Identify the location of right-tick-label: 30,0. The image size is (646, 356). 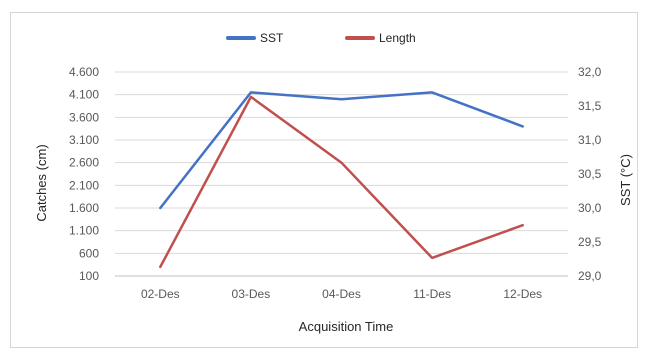
(590, 208).